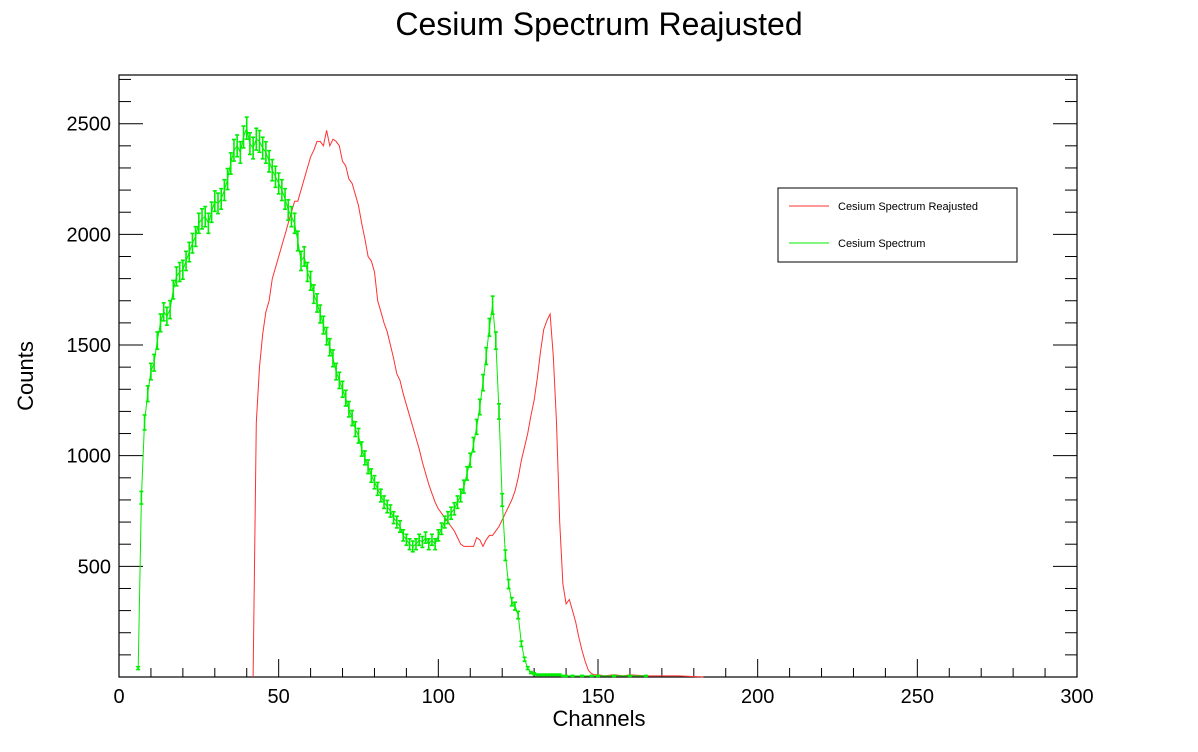  What do you see at coordinates (603, 683) in the screenshot?
I see `x-axis: 0 50 100 150 200 250 300` at bounding box center [603, 683].